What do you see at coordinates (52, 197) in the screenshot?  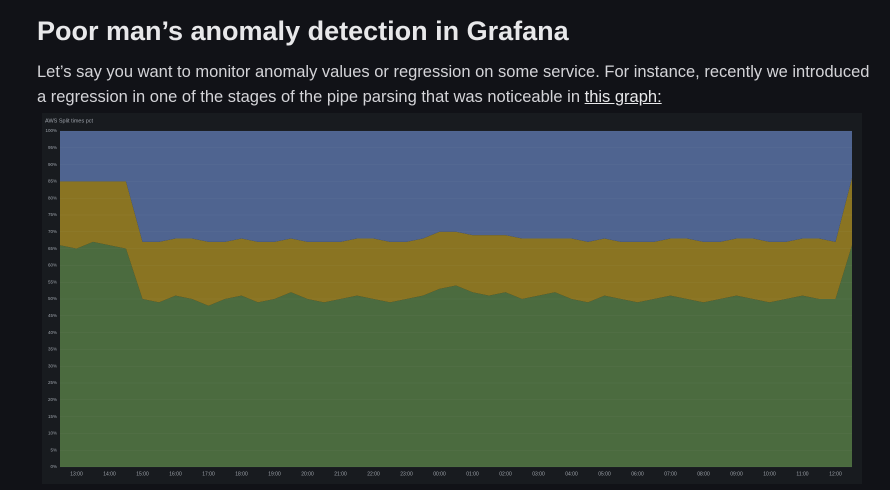 I see `y-tick-label: 80%` at bounding box center [52, 197].